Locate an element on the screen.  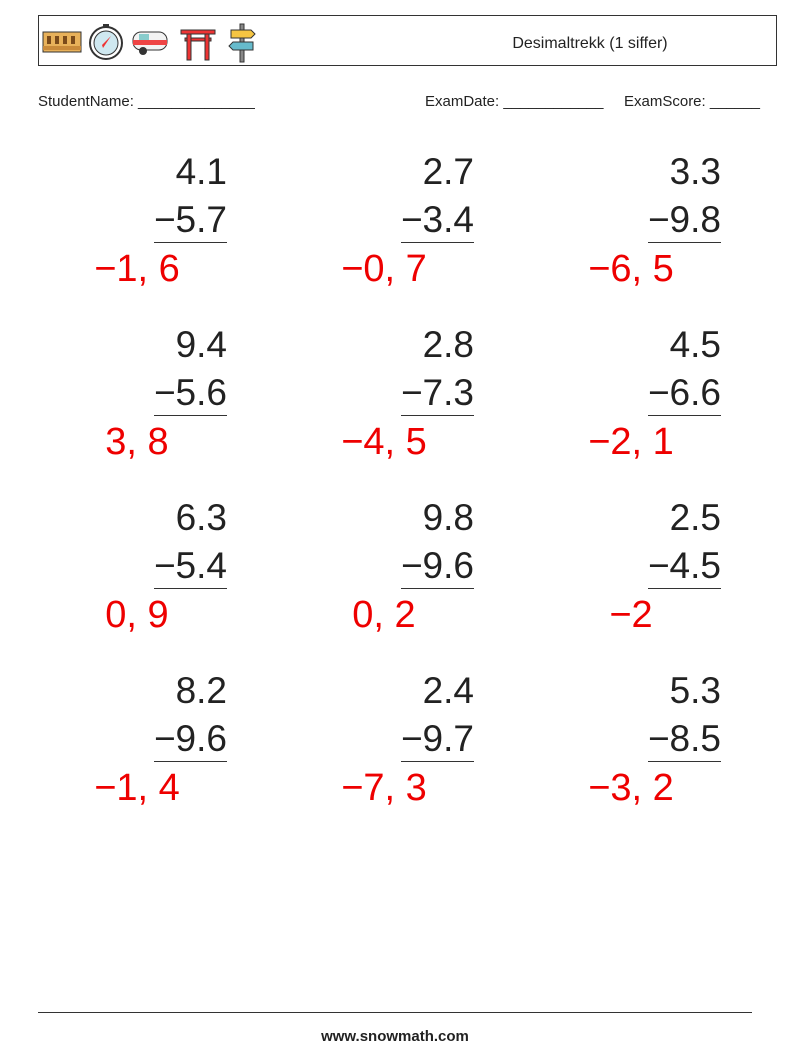
subtrahend-row: −9.7 is located at coordinates (394, 739).